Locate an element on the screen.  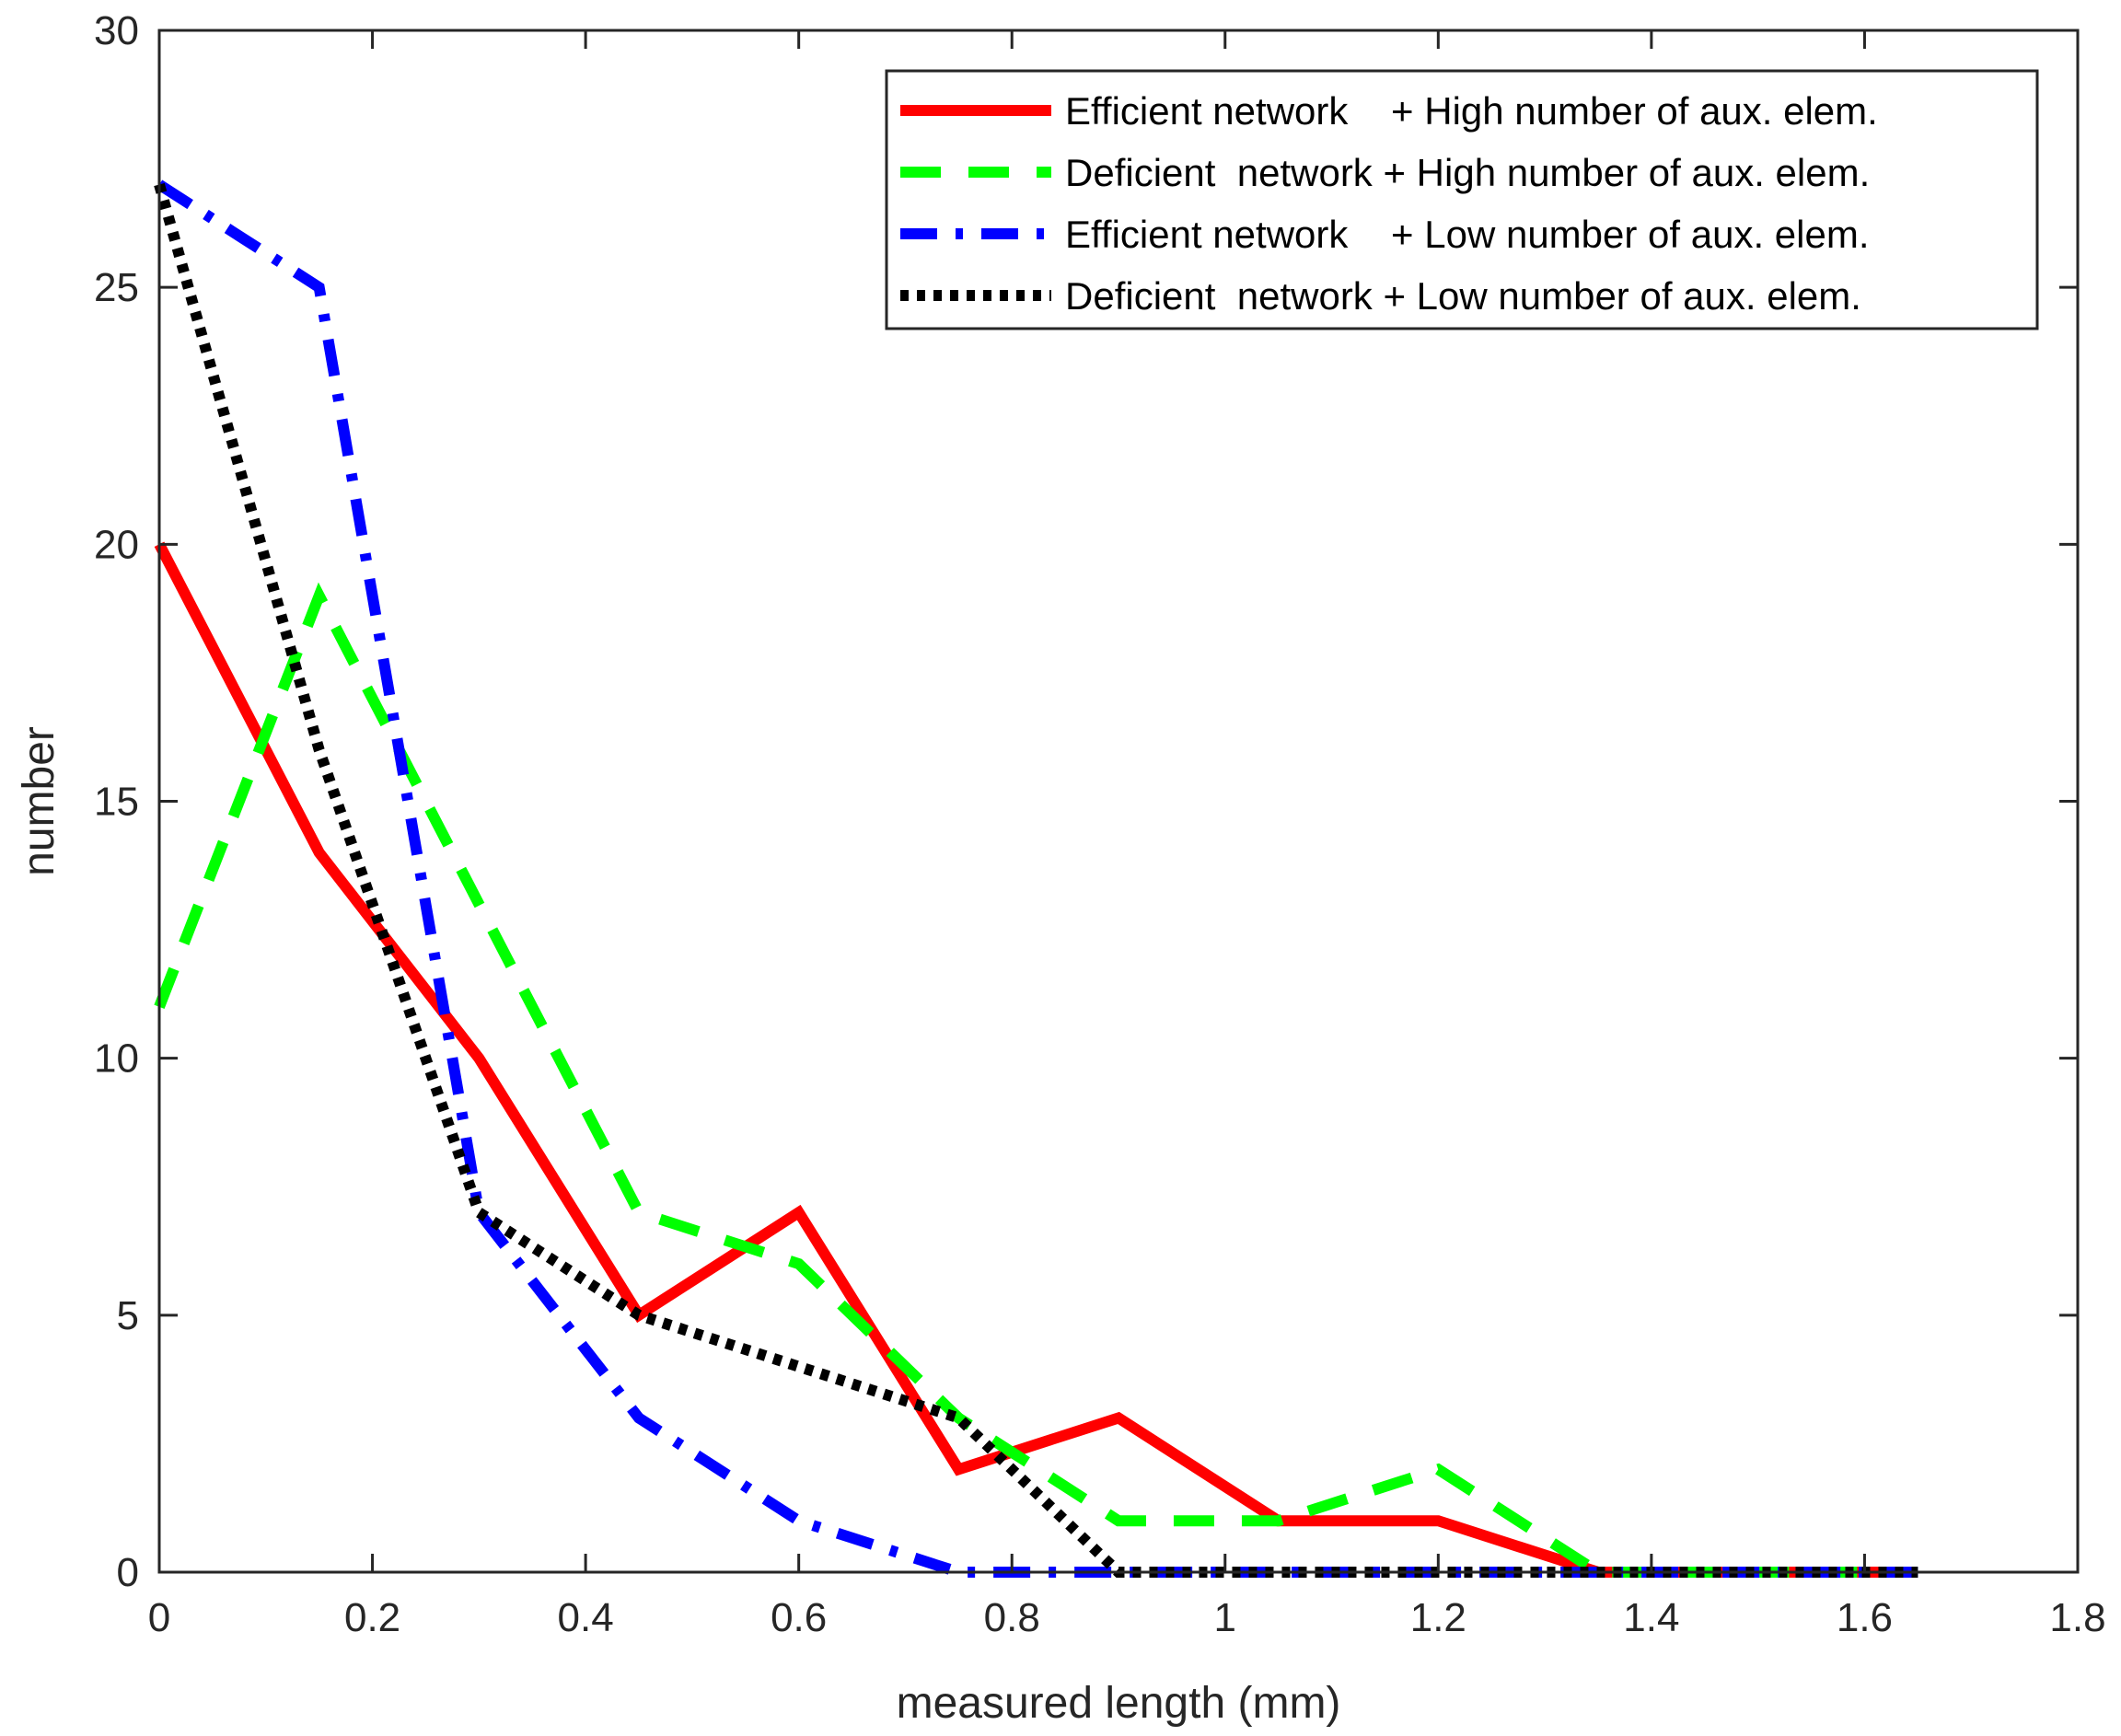
x-tick-label: 0.4 is located at coordinates (586, 1617).